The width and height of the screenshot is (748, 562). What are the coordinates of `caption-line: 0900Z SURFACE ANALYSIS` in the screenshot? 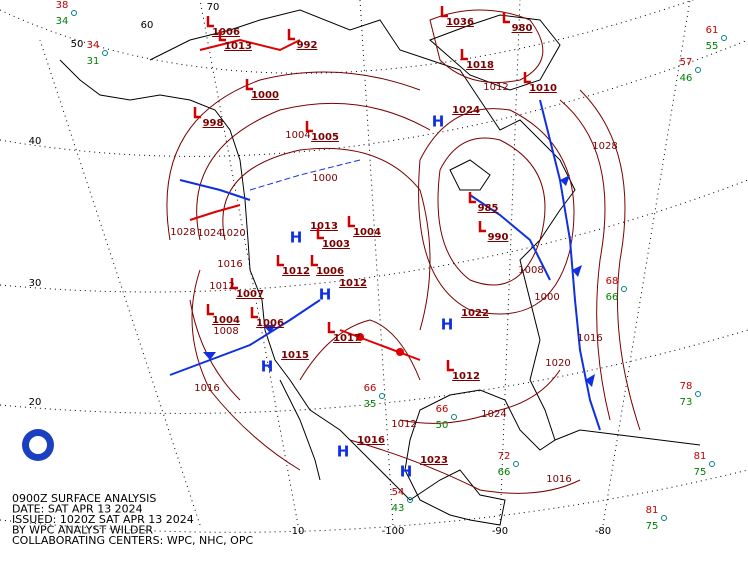 It's located at (84, 498).